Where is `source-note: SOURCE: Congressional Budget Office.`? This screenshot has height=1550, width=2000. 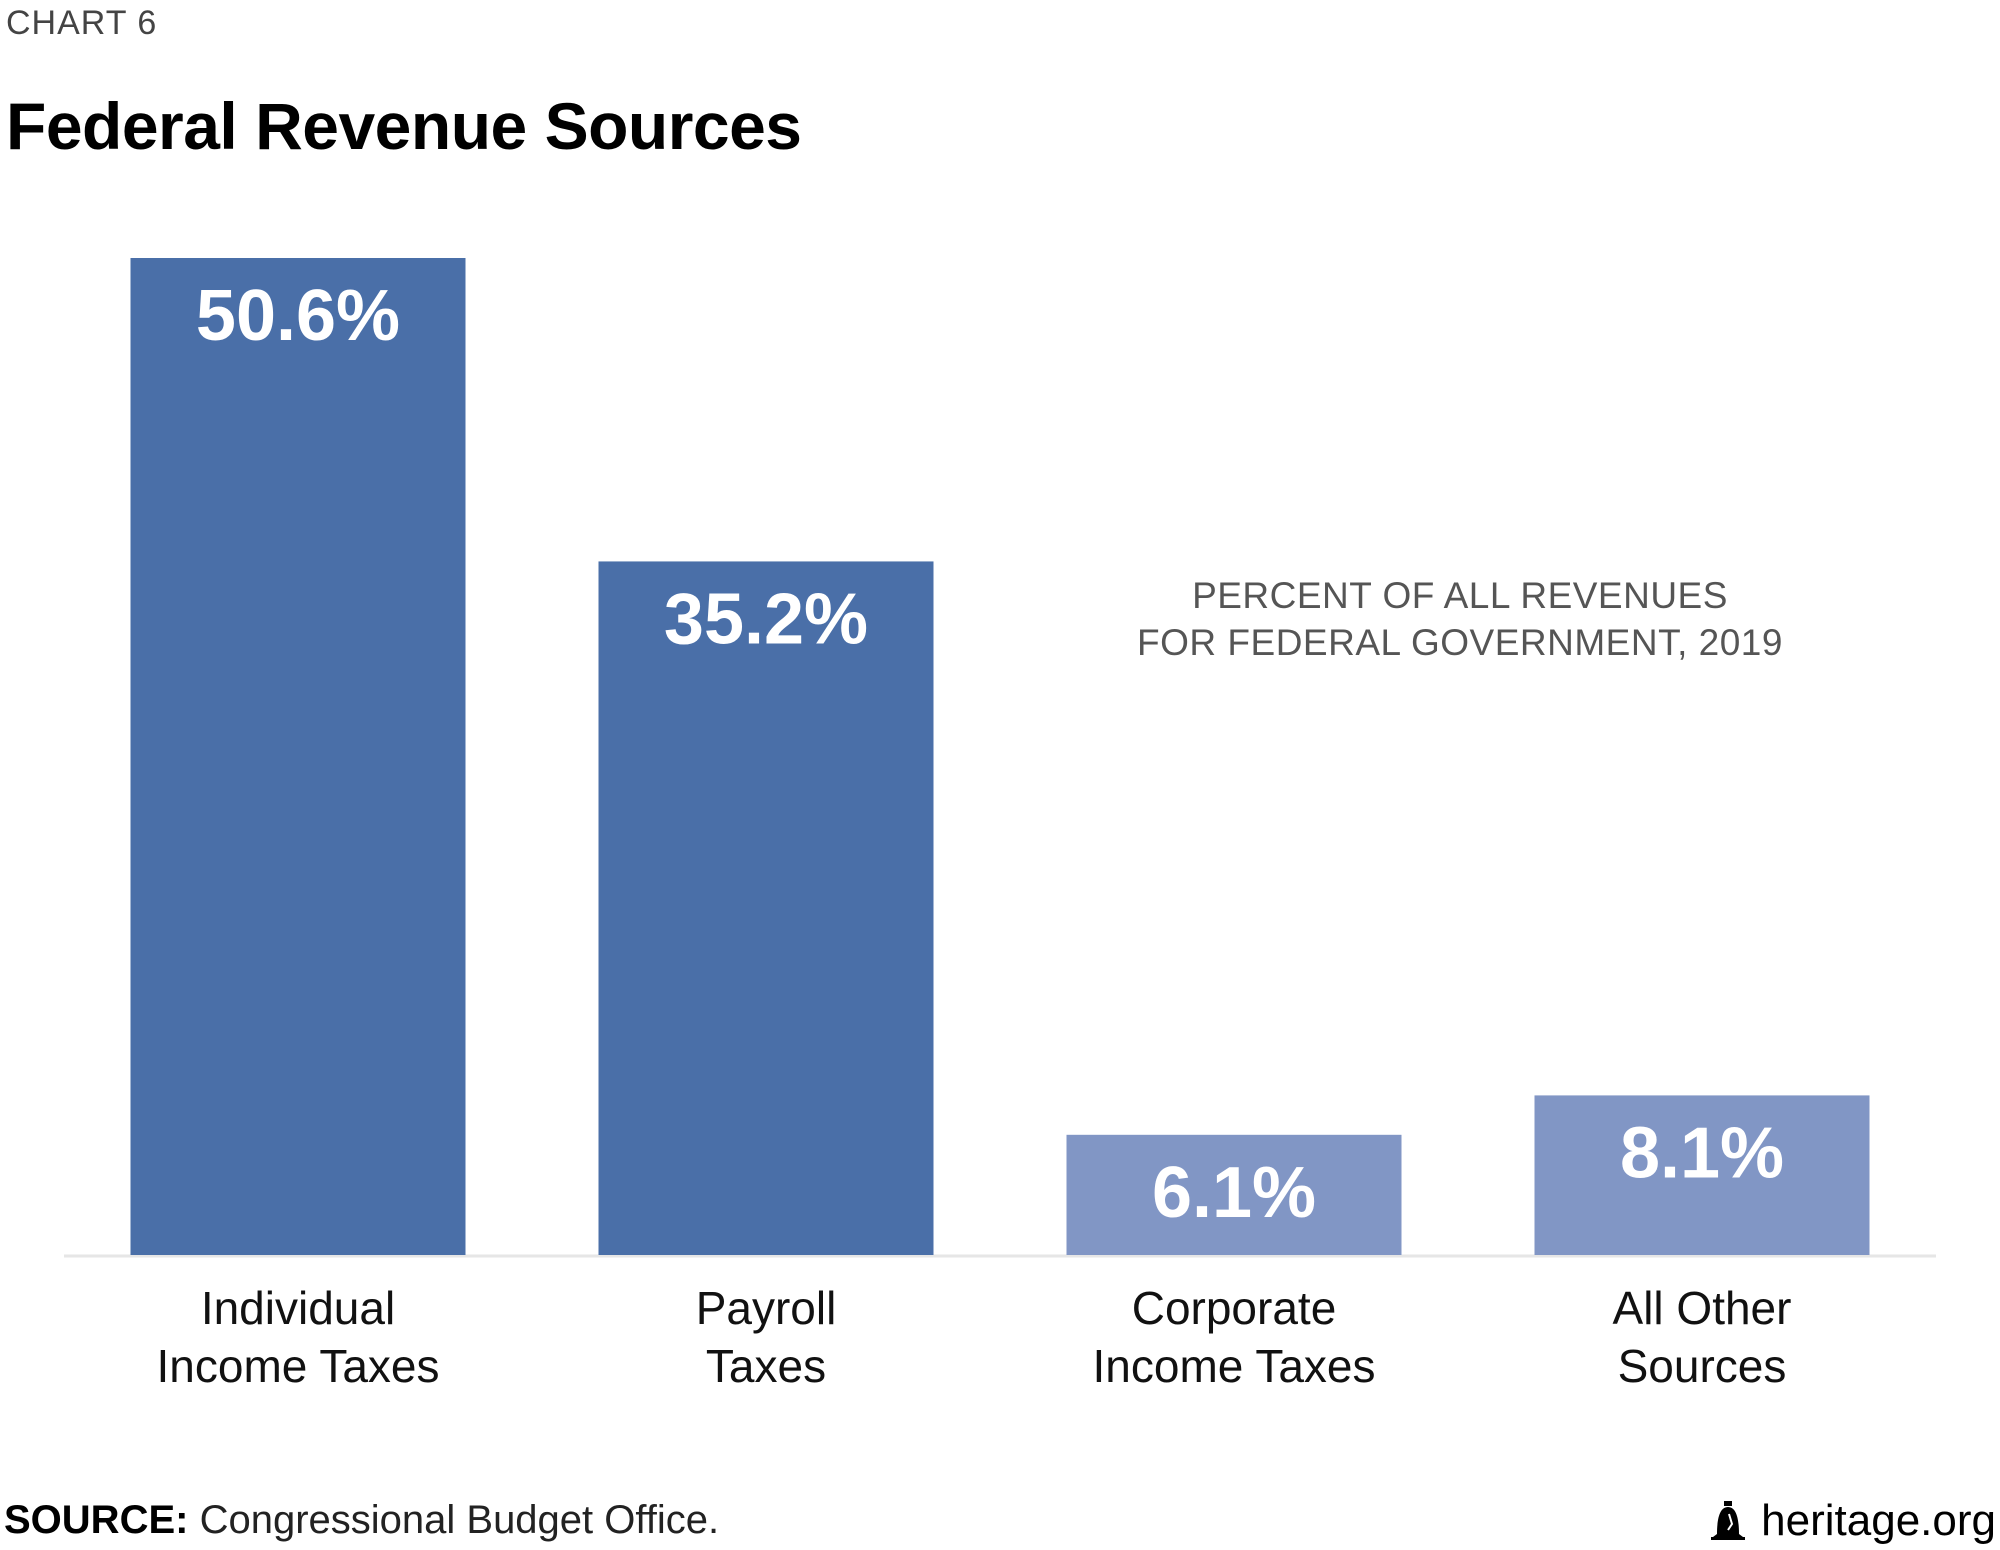
source-note: SOURCE: Congressional Budget Office. is located at coordinates (361, 1520).